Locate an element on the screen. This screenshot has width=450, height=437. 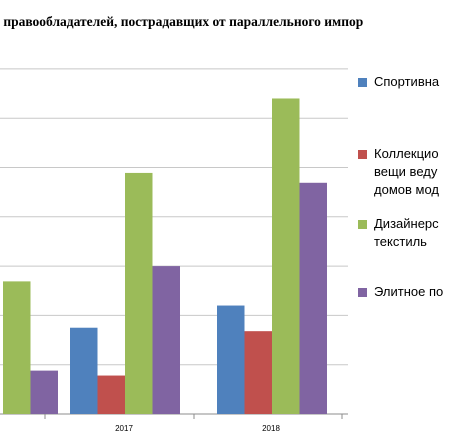
legend-label-line: Спортивна is located at coordinates (407, 81).